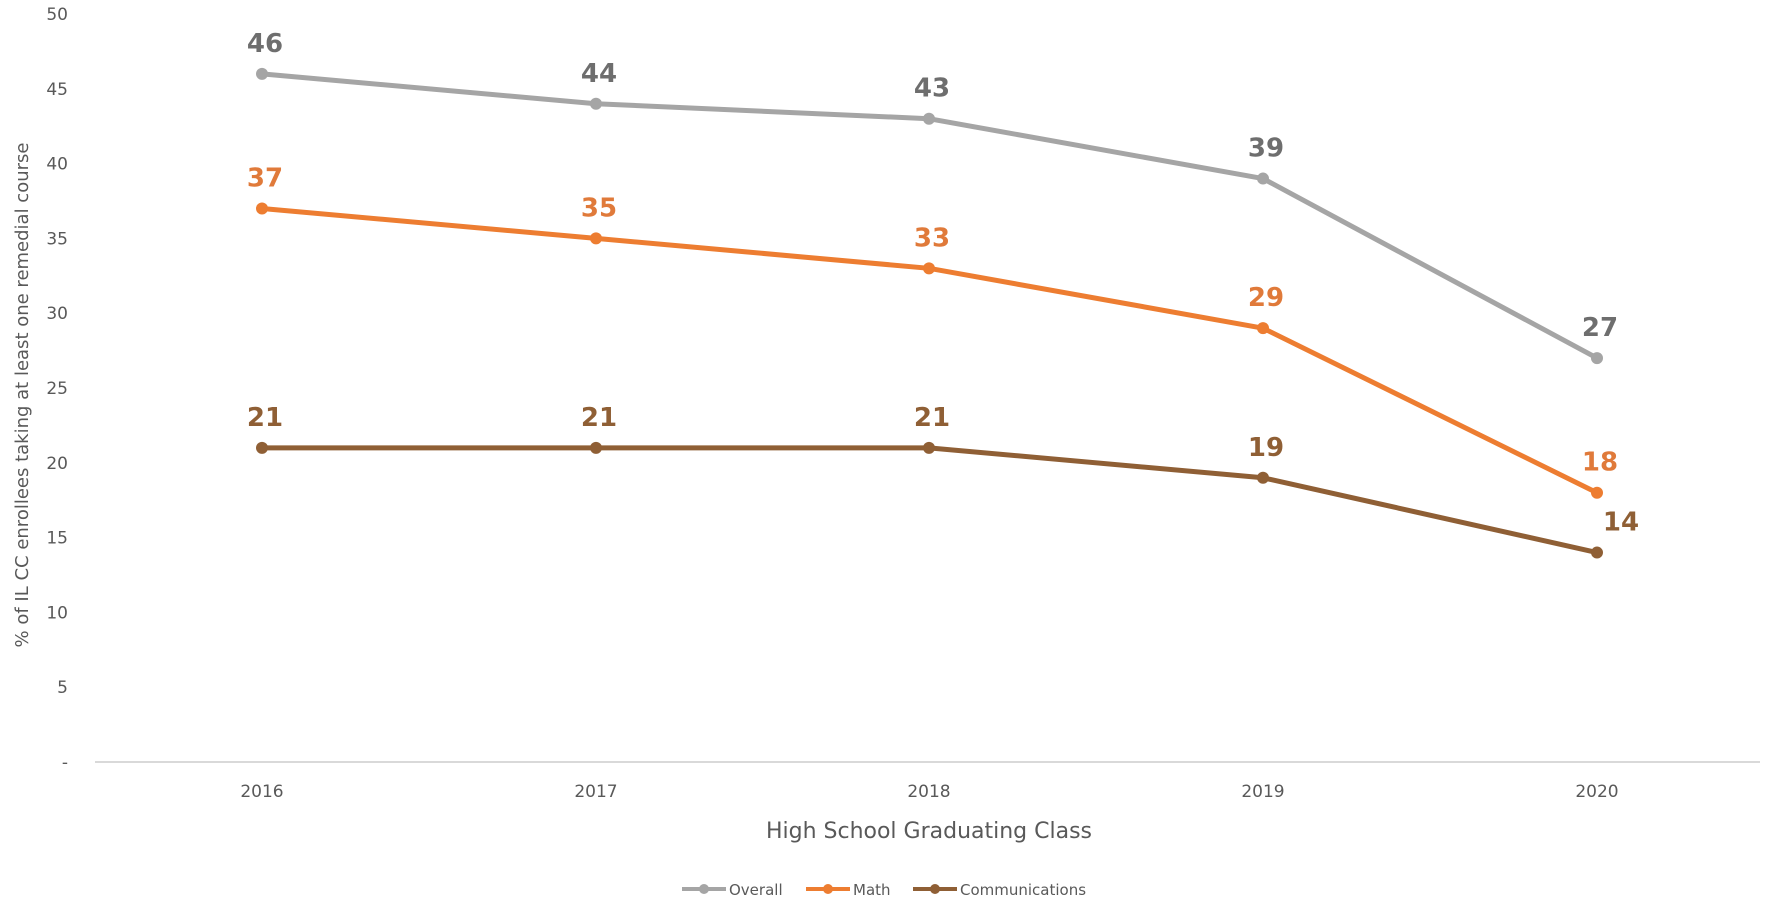 This screenshot has width=1767, height=897. I want to click on y-tick-label: 45, so click(57, 90).